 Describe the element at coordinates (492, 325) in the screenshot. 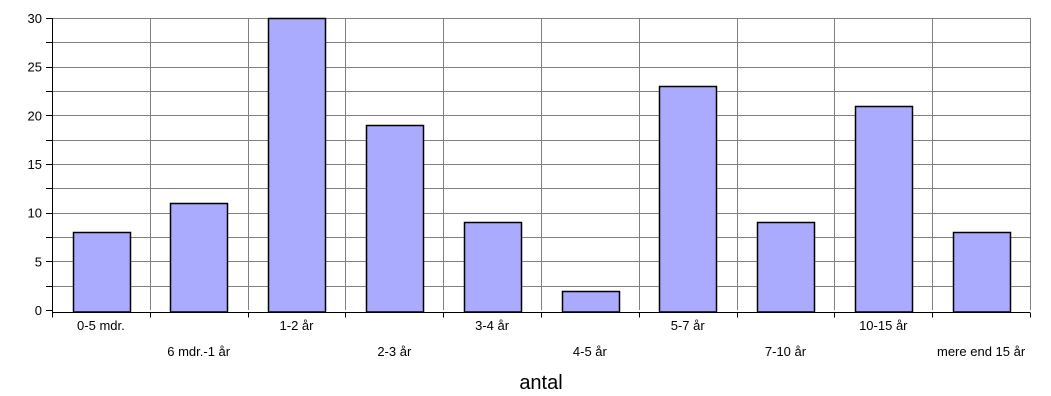

I see `x-tick-label: 3-4 år` at that location.